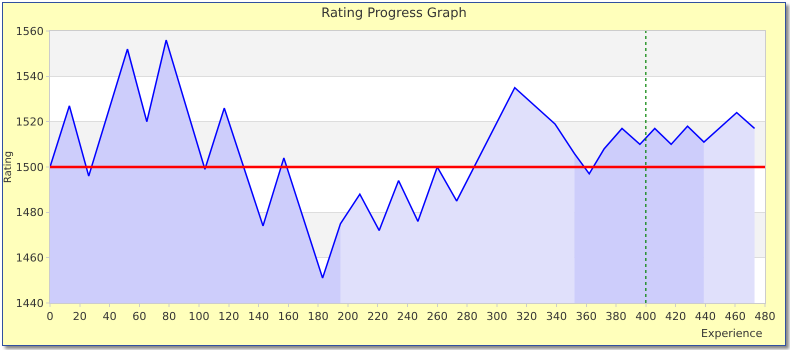 Image resolution: width=790 pixels, height=350 pixels. Describe the element at coordinates (30, 213) in the screenshot. I see `y-tick-label: 1480` at that location.